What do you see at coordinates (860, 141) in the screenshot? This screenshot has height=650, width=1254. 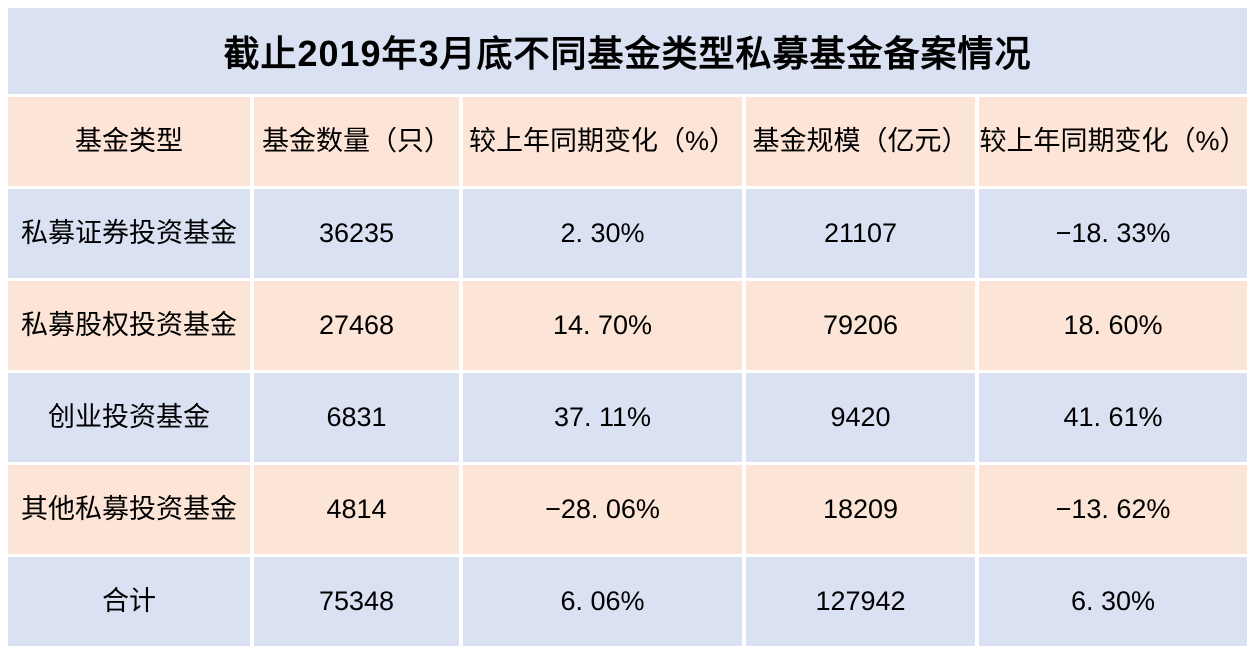 I see `header-fund-scale: 基金规模（亿元）` at bounding box center [860, 141].